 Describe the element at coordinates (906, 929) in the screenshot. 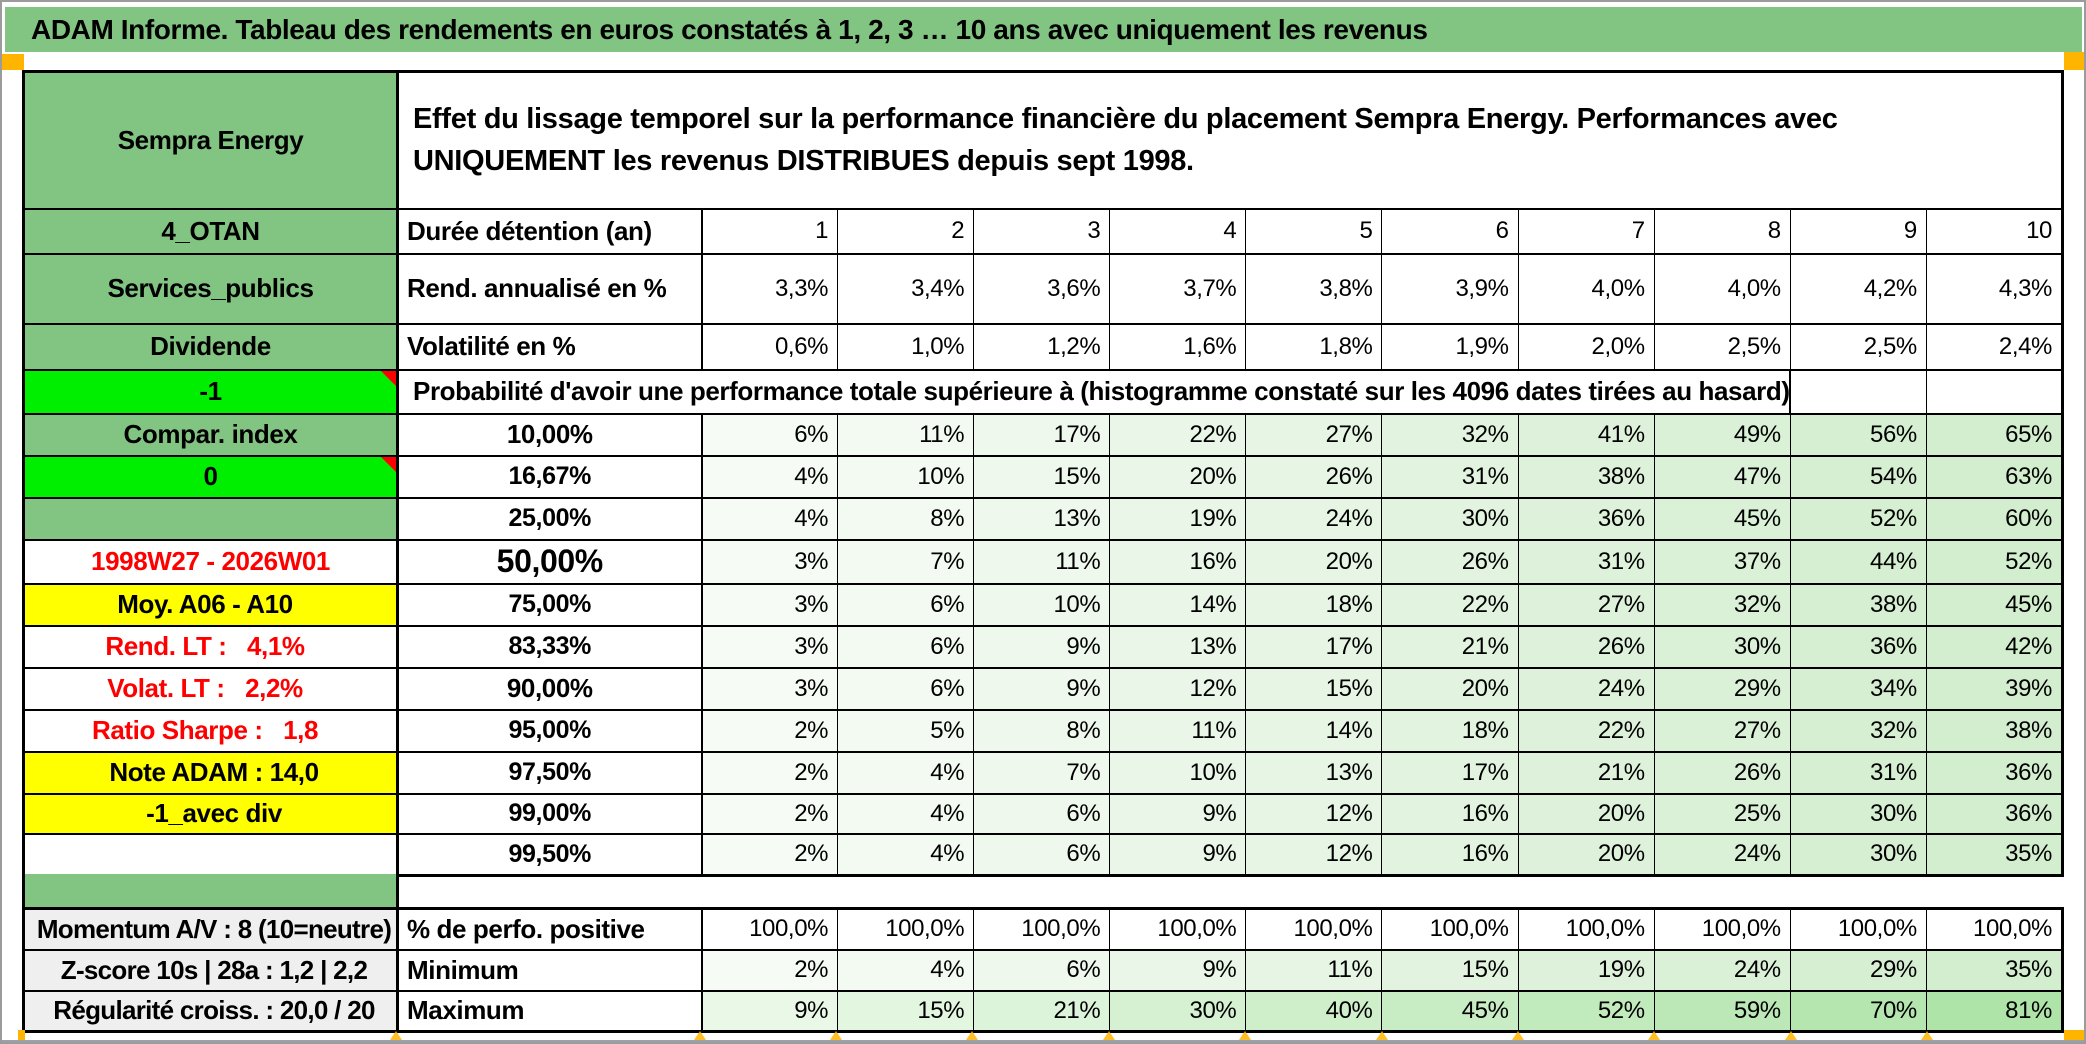

I see `perfo_positive-value-2: 100,0%` at that location.